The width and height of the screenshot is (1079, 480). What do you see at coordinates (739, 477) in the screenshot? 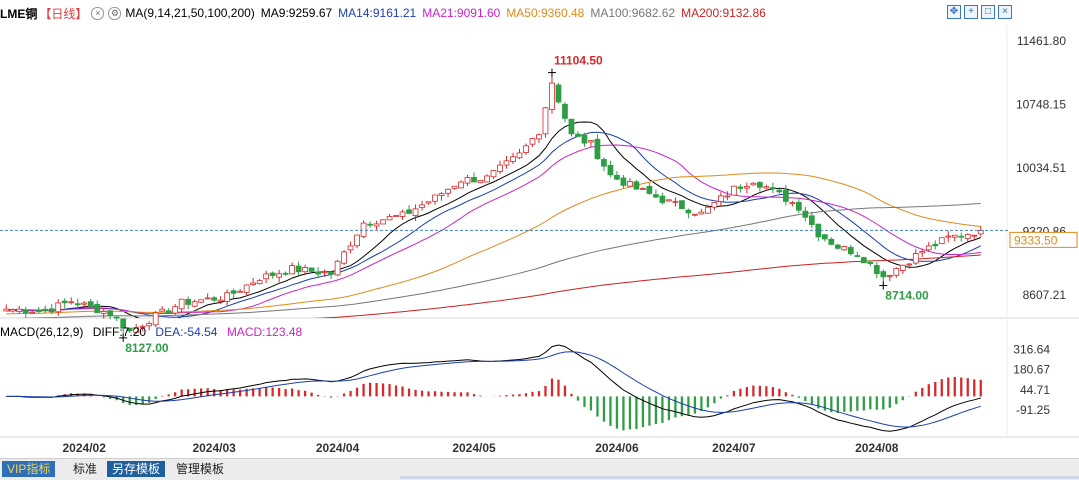
I see `scrollbar-track` at bounding box center [739, 477].